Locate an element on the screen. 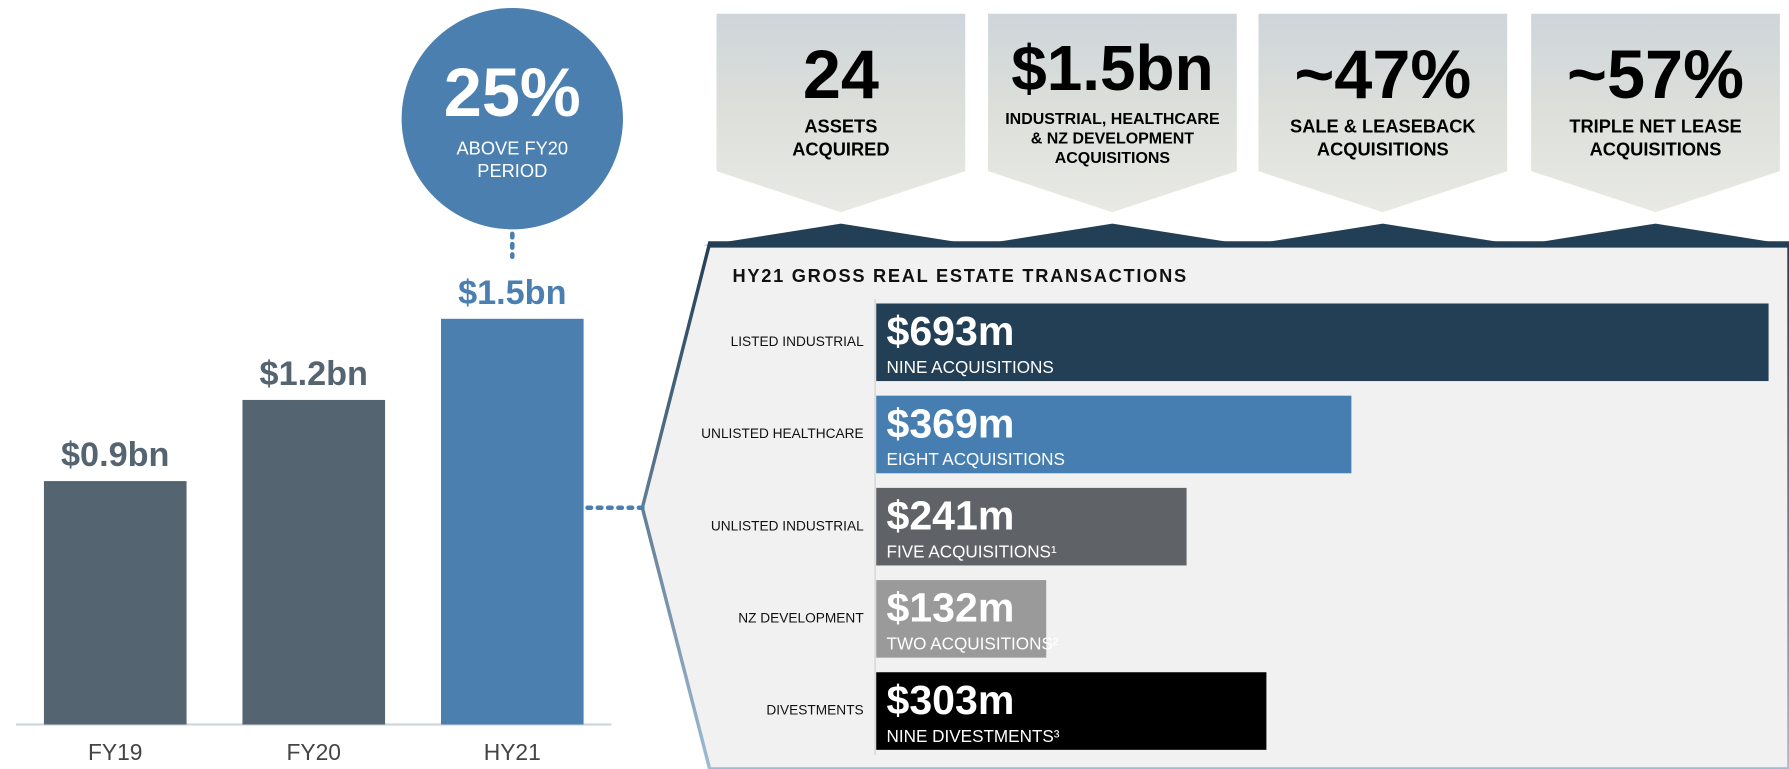  value-label: $241m is located at coordinates (951, 516).